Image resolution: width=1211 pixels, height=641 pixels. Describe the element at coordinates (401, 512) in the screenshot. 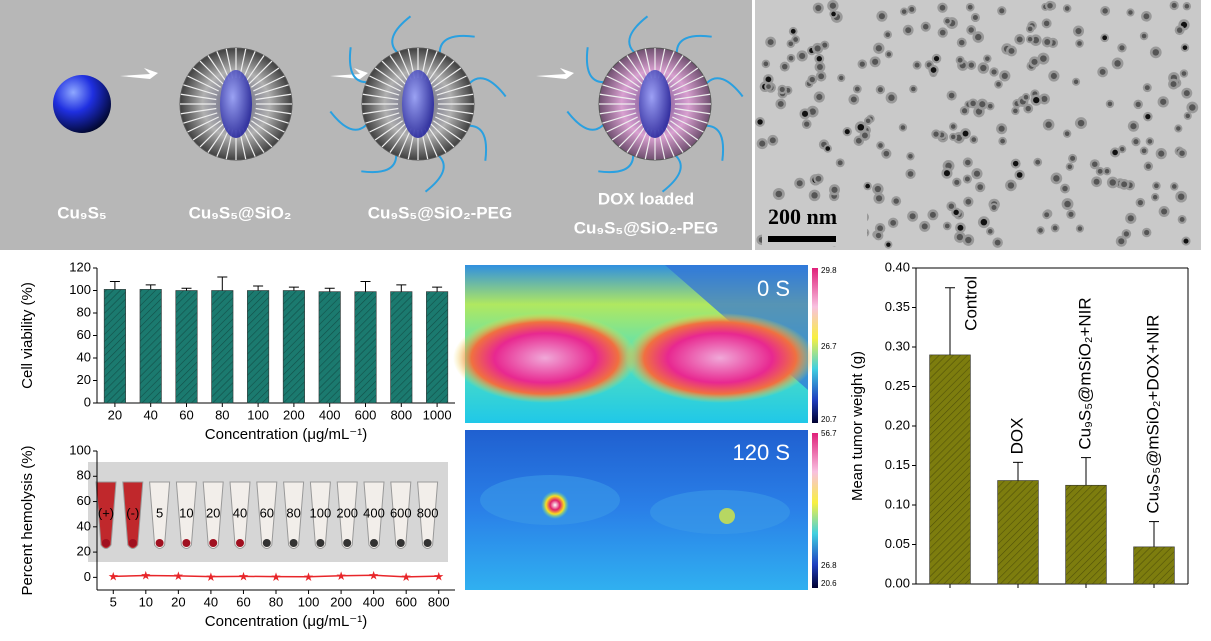

I see `tube-label: 600` at that location.